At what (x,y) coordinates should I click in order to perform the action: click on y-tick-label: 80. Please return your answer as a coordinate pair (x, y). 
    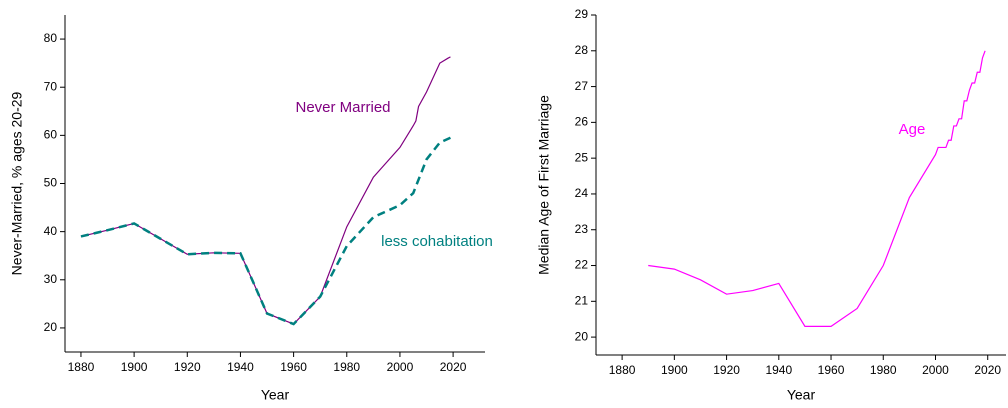
    Looking at the image, I should click on (51, 38).